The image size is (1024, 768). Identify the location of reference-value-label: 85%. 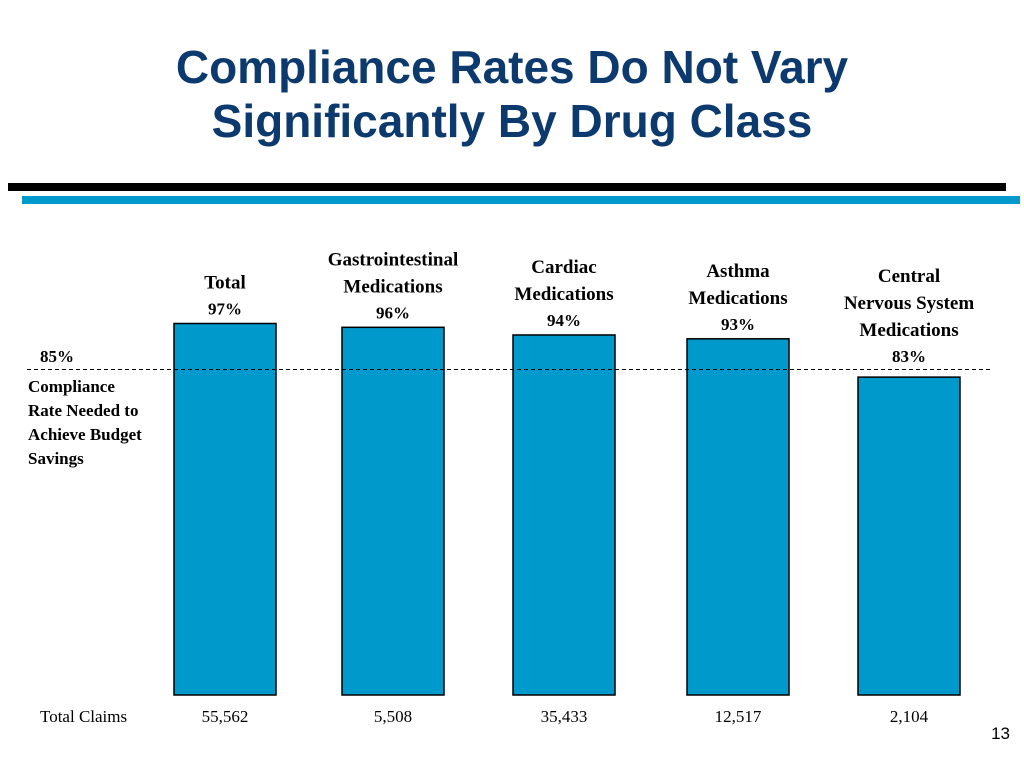
(57, 356).